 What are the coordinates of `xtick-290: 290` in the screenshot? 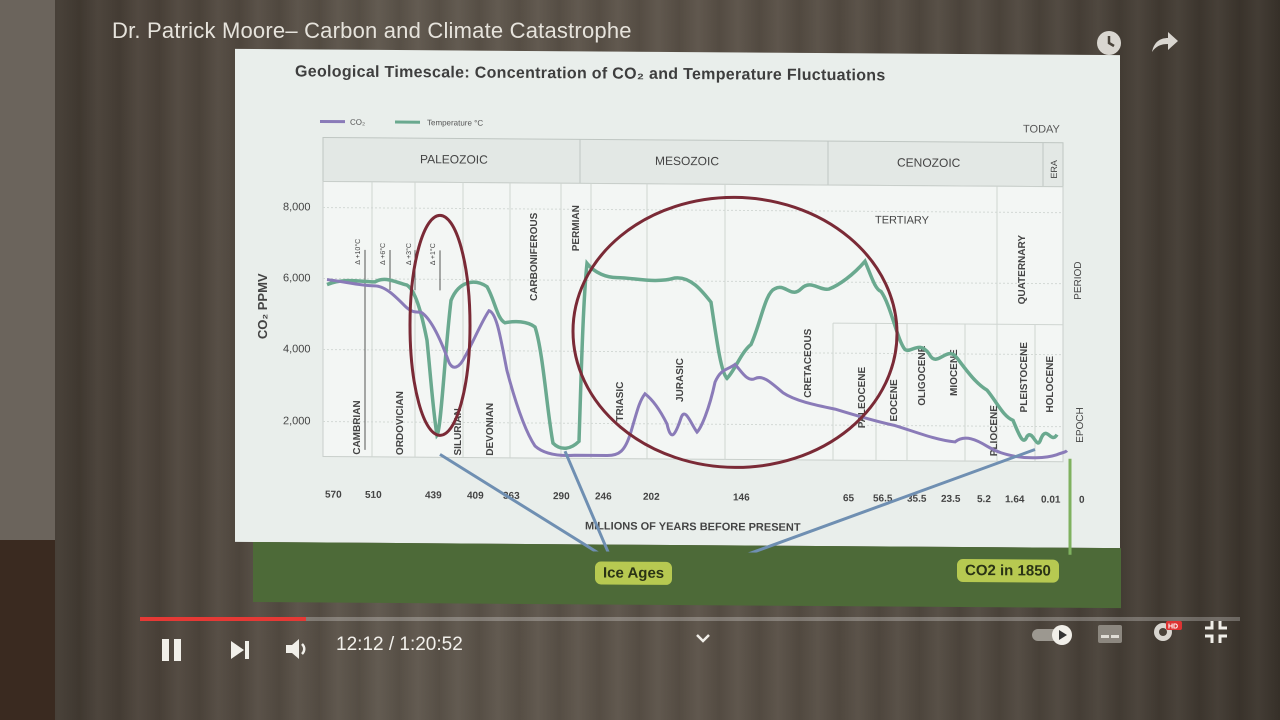 It's located at (561, 496).